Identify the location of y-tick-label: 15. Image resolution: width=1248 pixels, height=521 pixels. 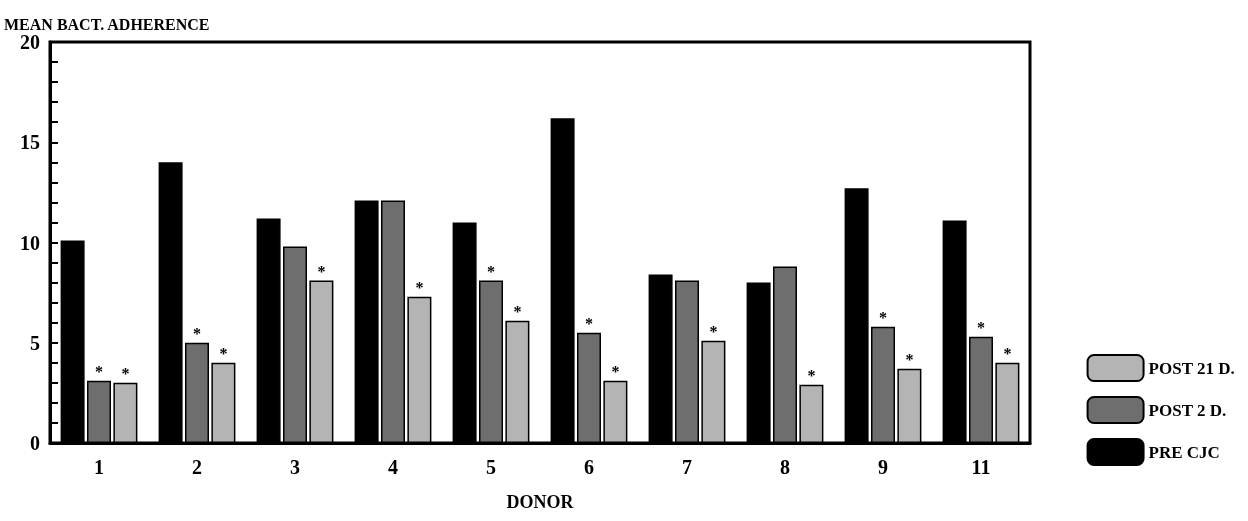
(30, 142).